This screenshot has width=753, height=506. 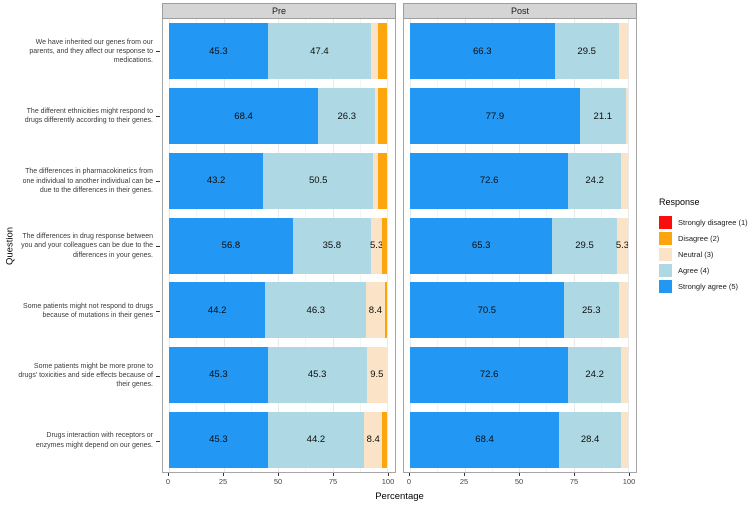 What do you see at coordinates (694, 270) in the screenshot?
I see `legend-label: Agree (4)` at bounding box center [694, 270].